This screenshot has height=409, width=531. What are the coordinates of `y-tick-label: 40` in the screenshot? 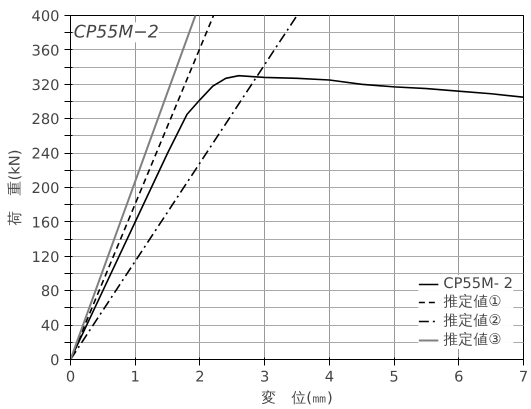 It's located at (50, 326).